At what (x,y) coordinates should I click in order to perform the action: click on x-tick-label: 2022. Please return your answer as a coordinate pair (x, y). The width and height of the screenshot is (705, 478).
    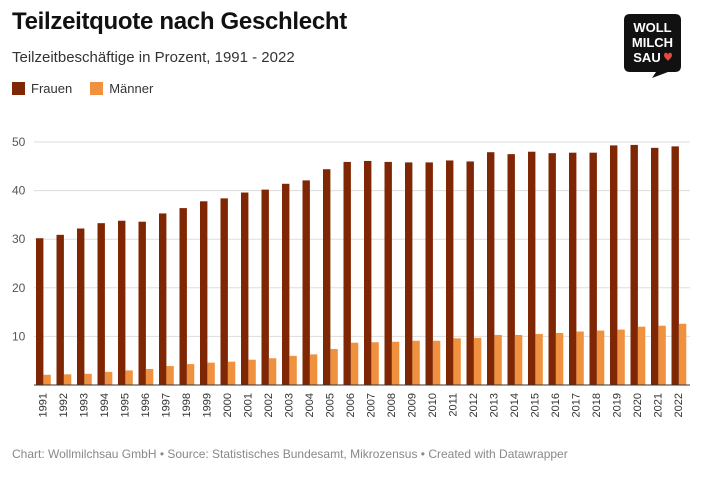
    Looking at the image, I should click on (679, 405).